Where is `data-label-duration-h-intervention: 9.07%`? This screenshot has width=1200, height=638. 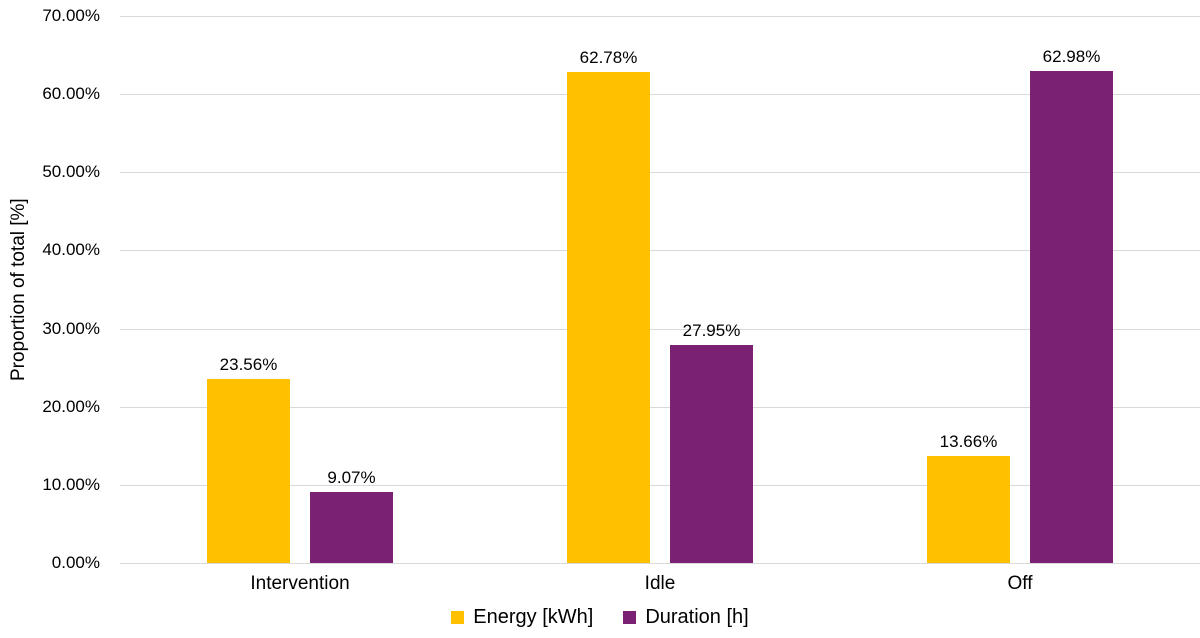 data-label-duration-h-intervention: 9.07% is located at coordinates (351, 477).